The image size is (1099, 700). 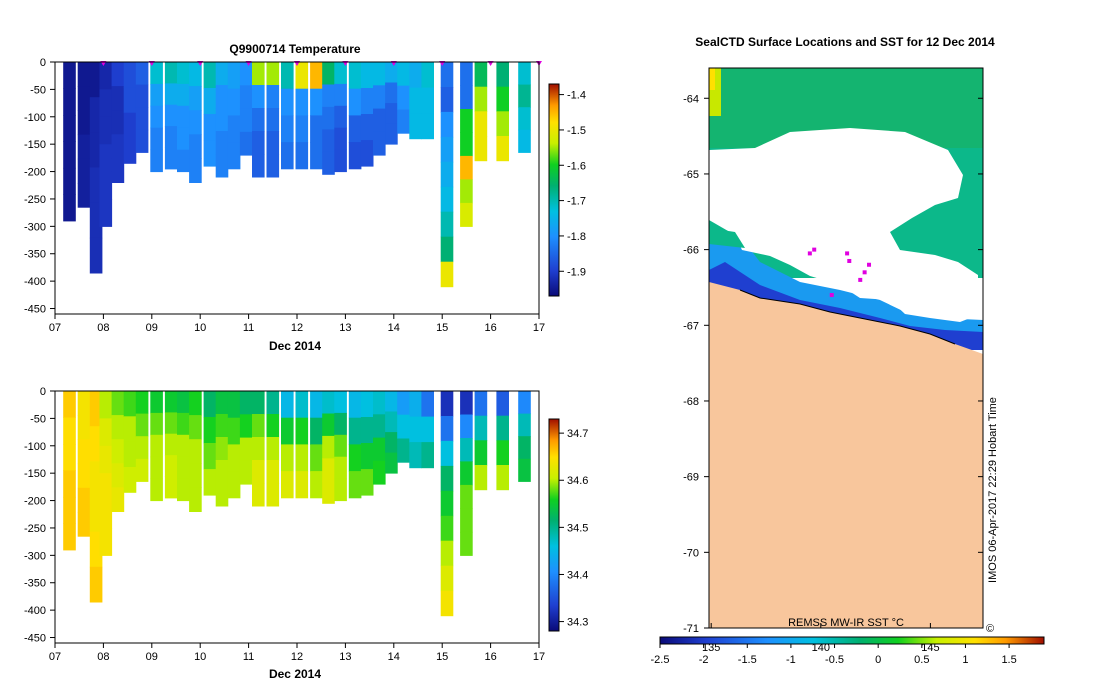 What do you see at coordinates (577, 481) in the screenshot?
I see `colorbar-tick-label: 34.6` at bounding box center [577, 481].